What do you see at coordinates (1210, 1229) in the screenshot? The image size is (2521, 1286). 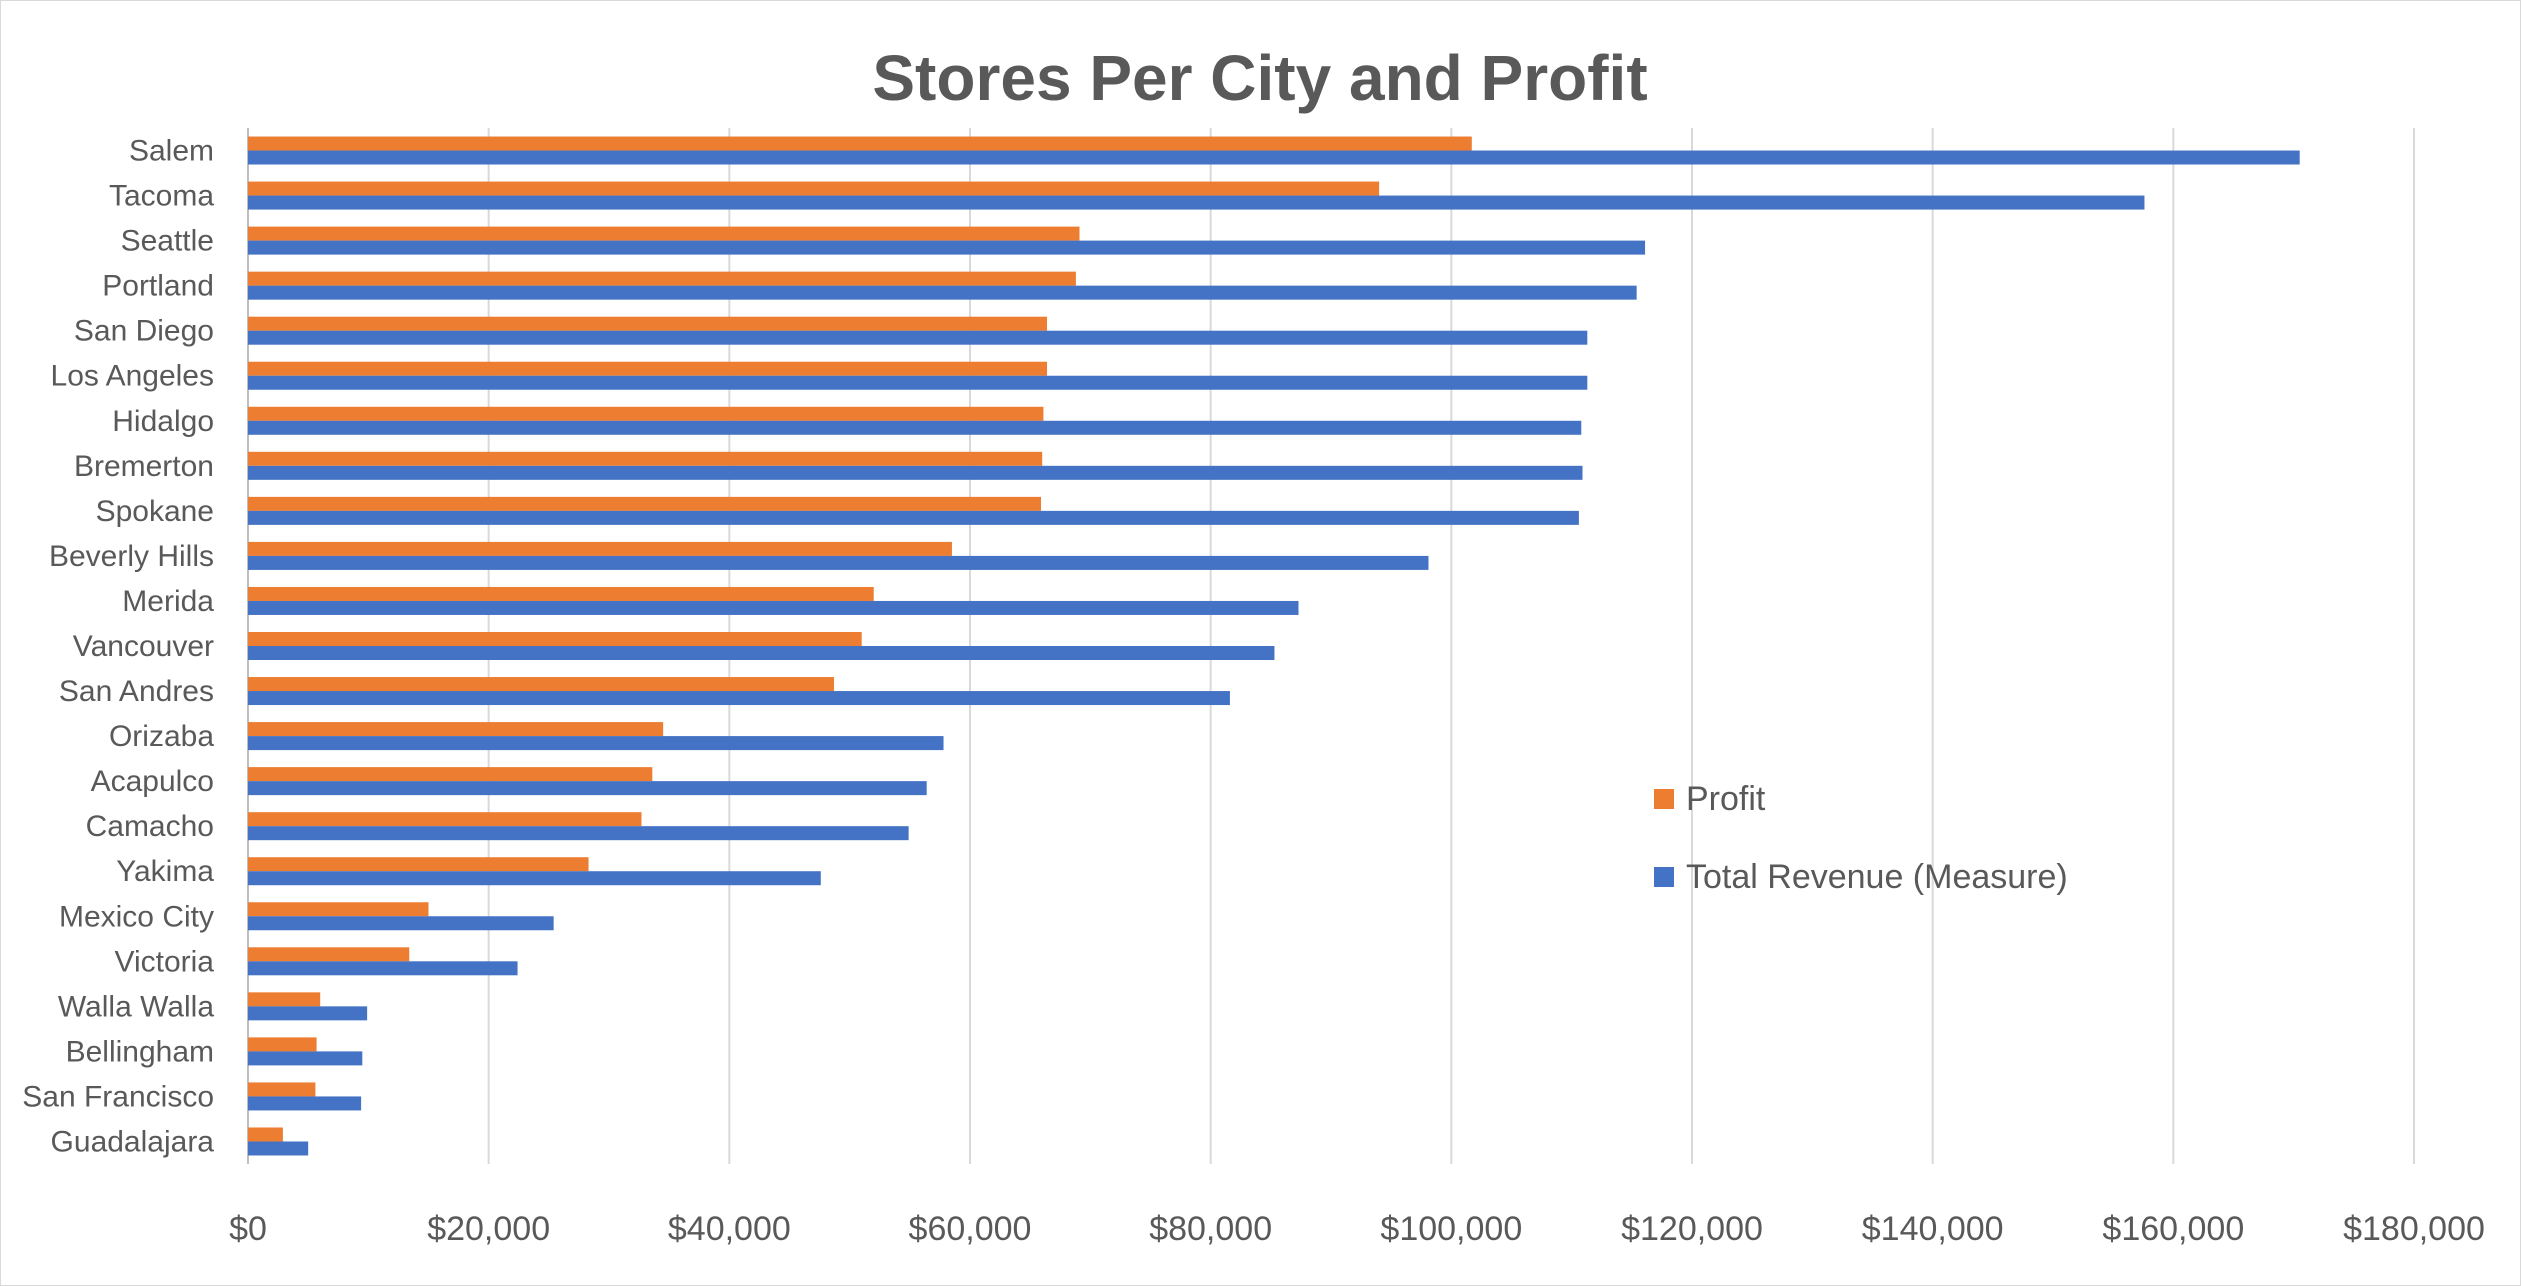 I see `x-tick-label: $80,000` at bounding box center [1210, 1229].